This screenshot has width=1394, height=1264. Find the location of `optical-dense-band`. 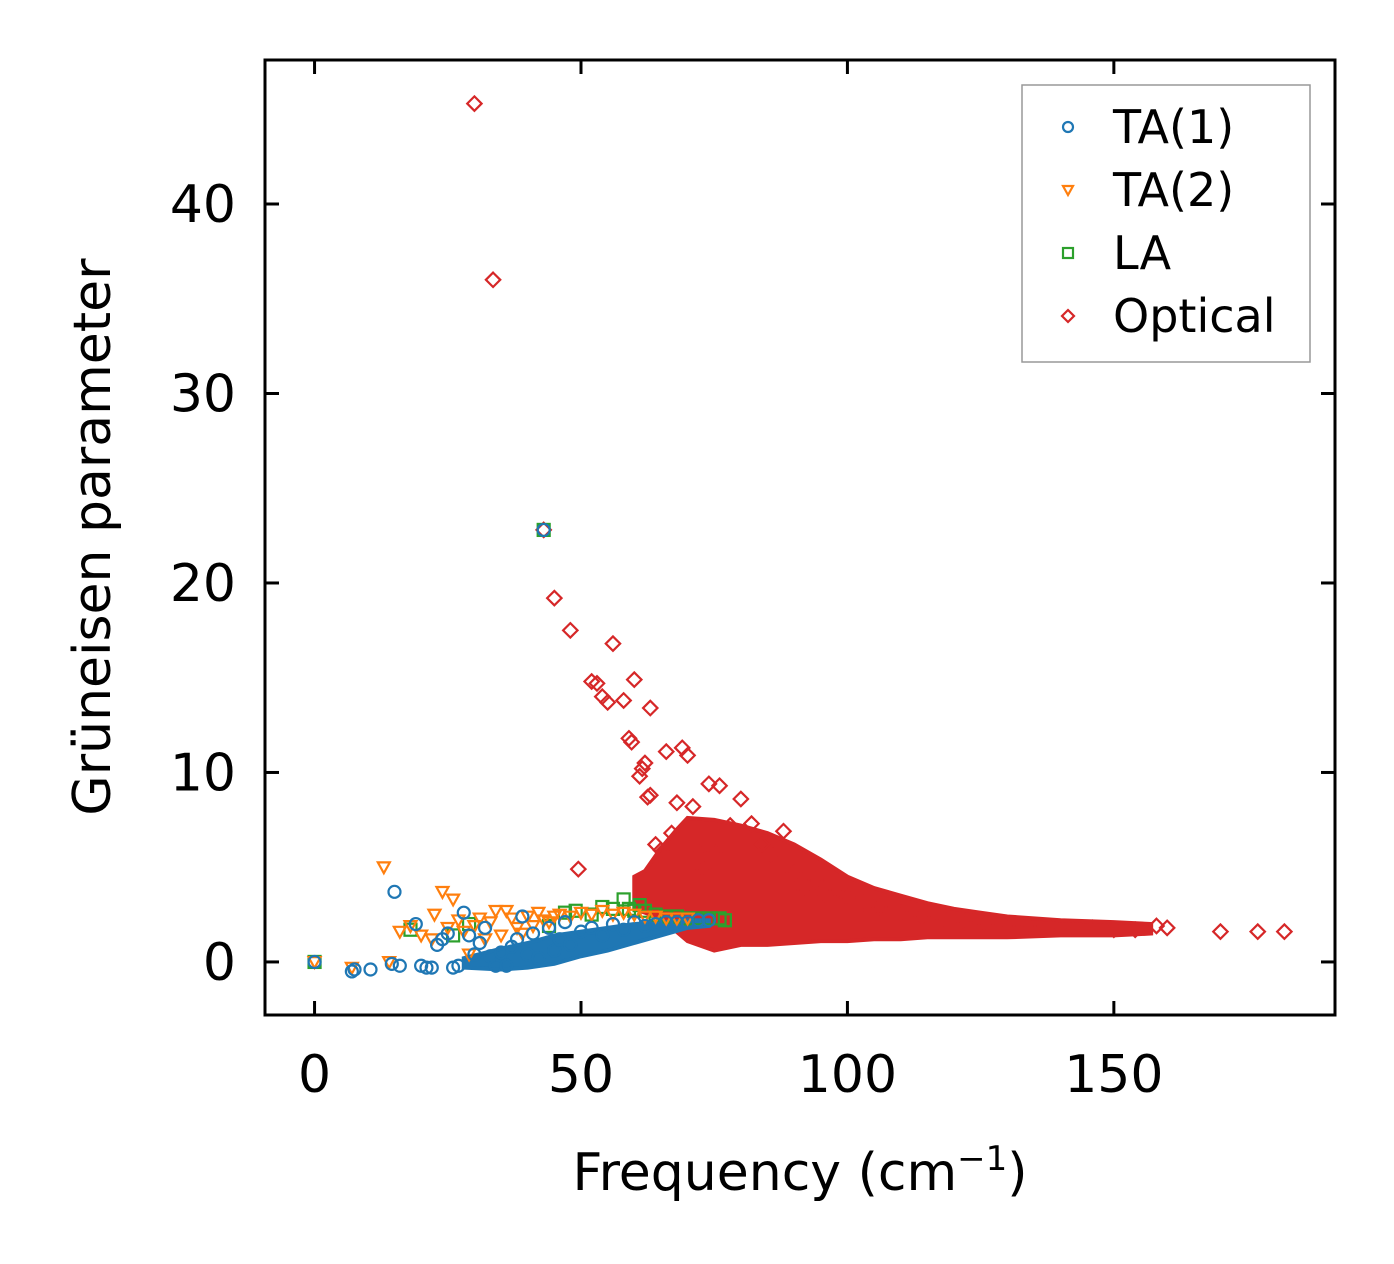

optical-dense-band is located at coordinates (893, 884).